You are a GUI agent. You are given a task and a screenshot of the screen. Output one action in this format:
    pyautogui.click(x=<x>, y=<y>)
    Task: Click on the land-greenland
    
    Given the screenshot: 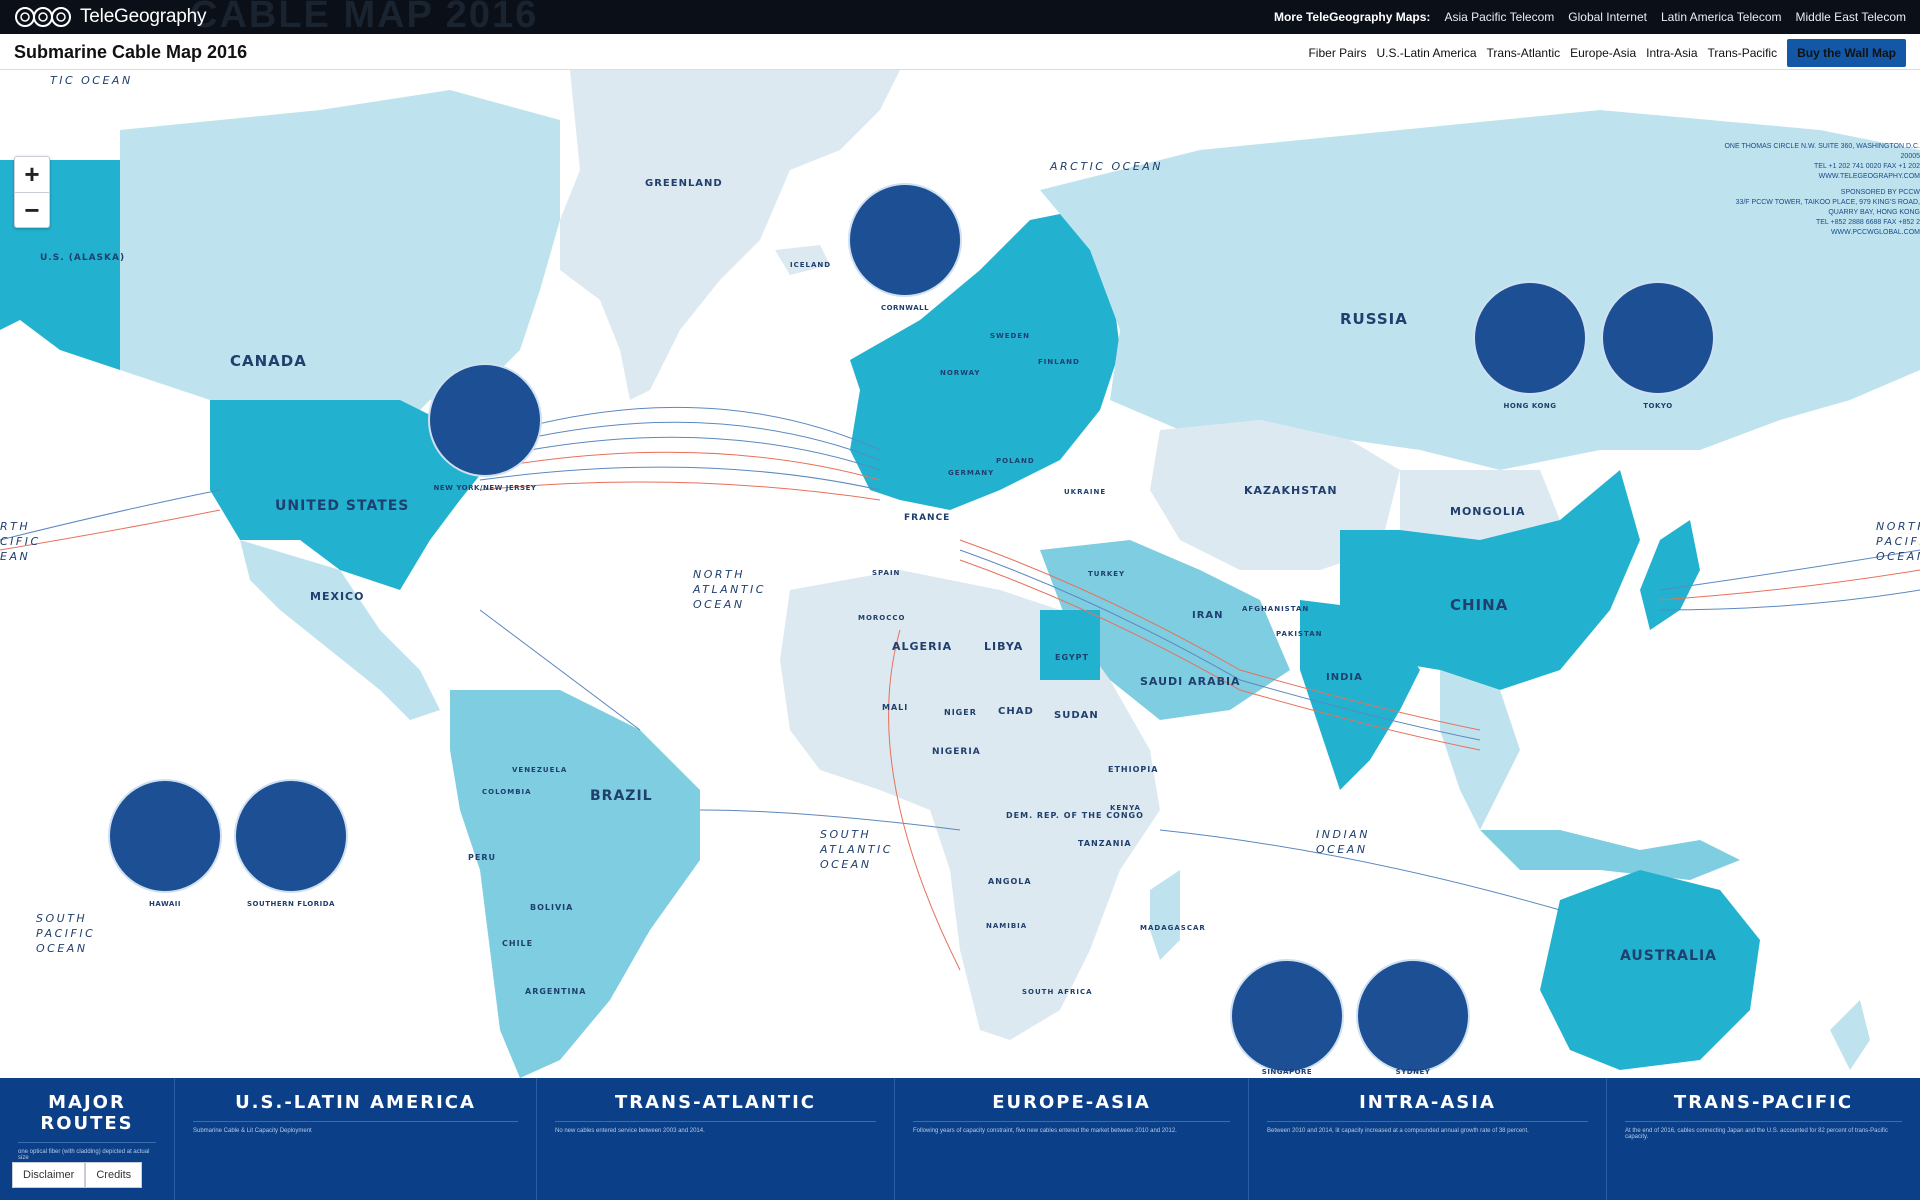 What is the action you would take?
    pyautogui.click(x=730, y=235)
    